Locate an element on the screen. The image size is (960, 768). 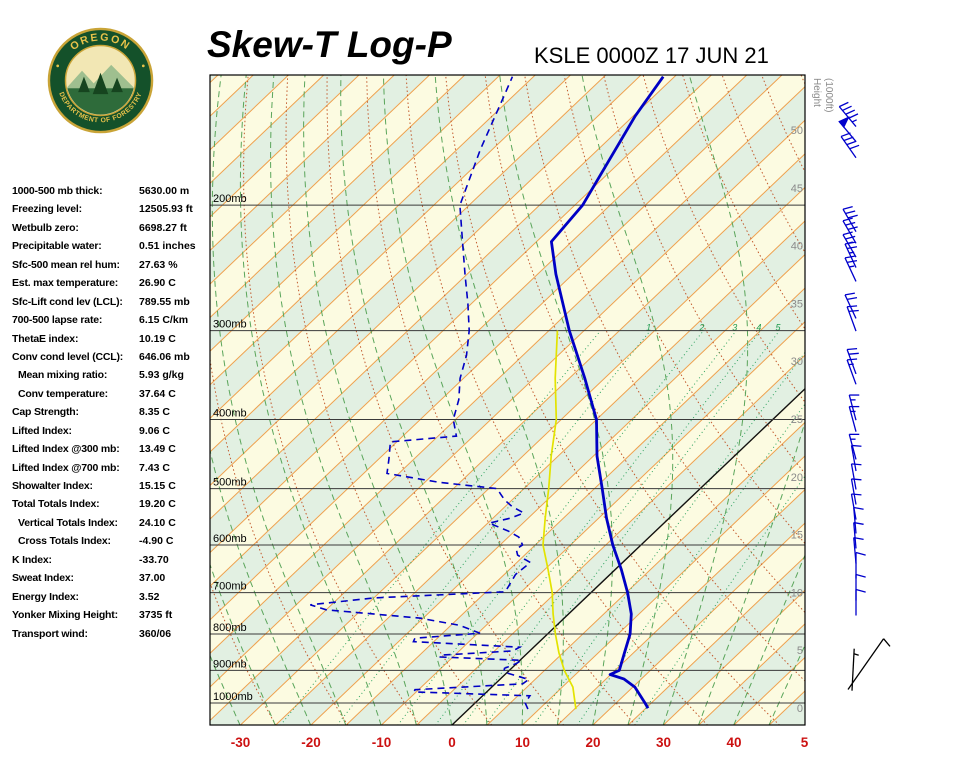
index-label: Conv cond level (CCL): is located at coordinates (68, 356).